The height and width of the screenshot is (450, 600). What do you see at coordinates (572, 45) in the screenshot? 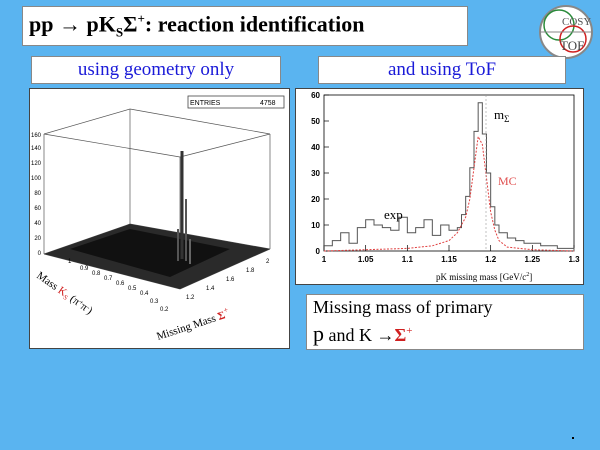
I see `logo-text-tof: TOF` at bounding box center [572, 45].